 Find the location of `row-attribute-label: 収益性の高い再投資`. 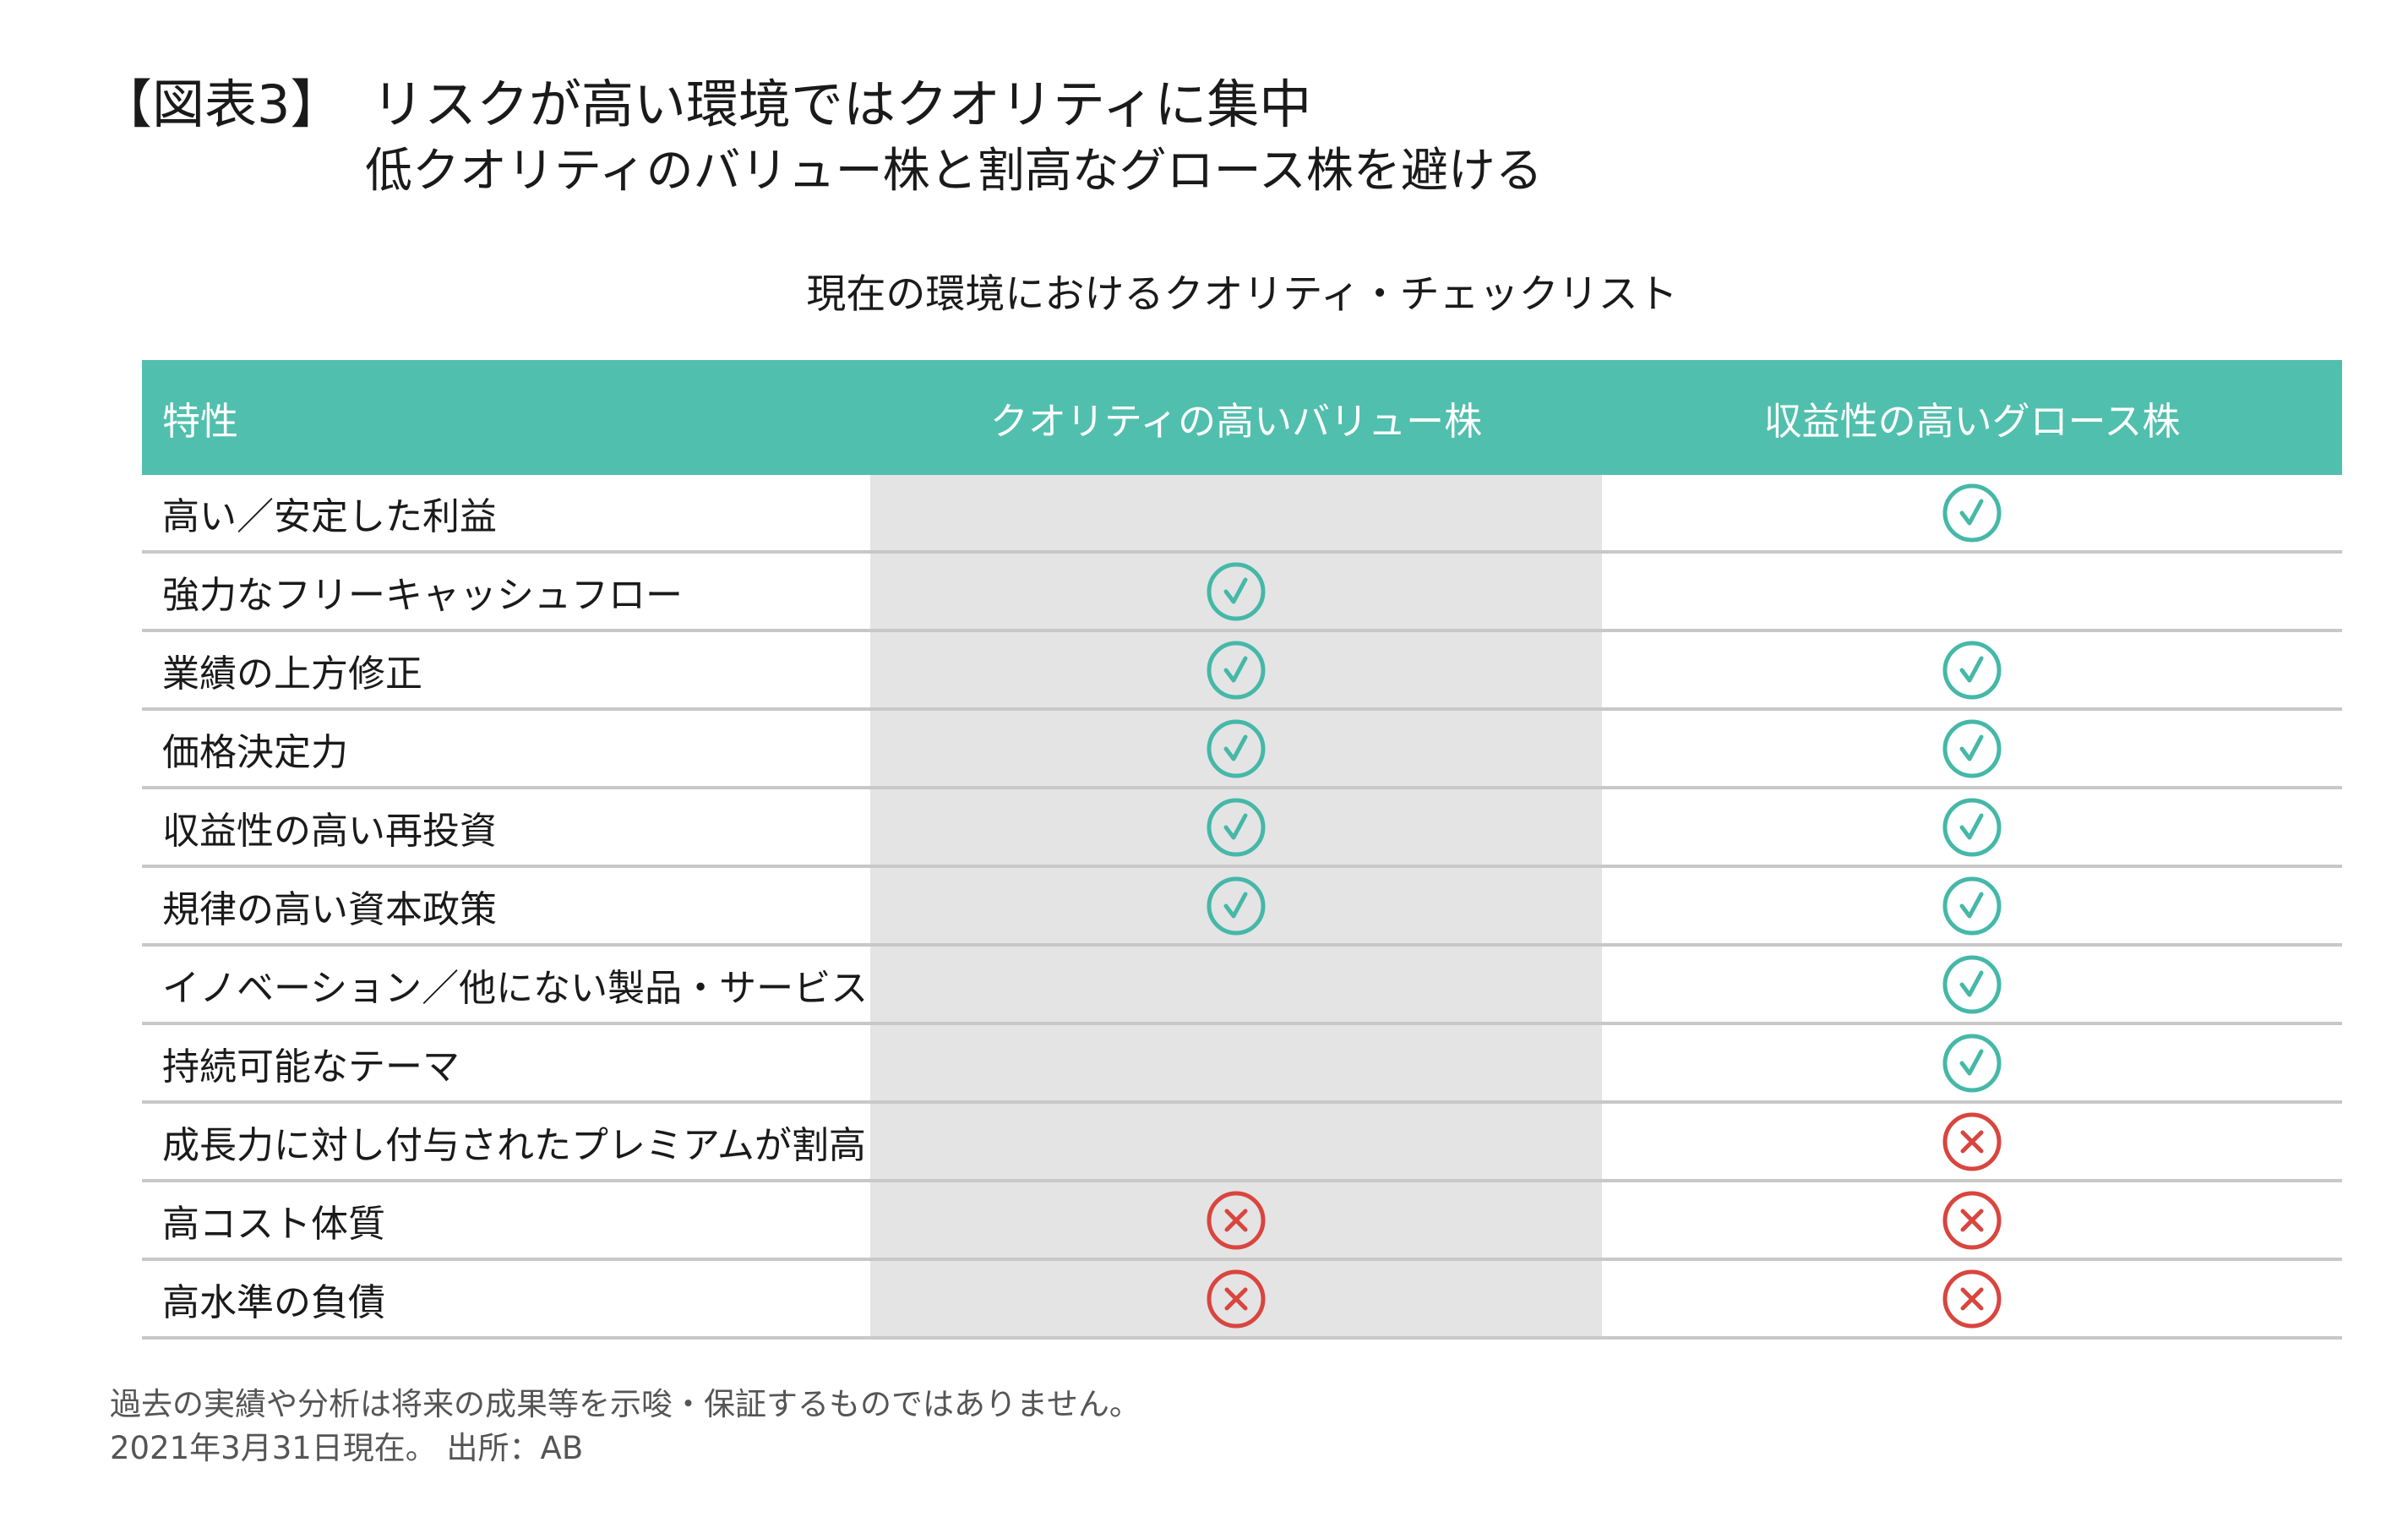

row-attribute-label: 収益性の高い再投資 is located at coordinates (329, 831).